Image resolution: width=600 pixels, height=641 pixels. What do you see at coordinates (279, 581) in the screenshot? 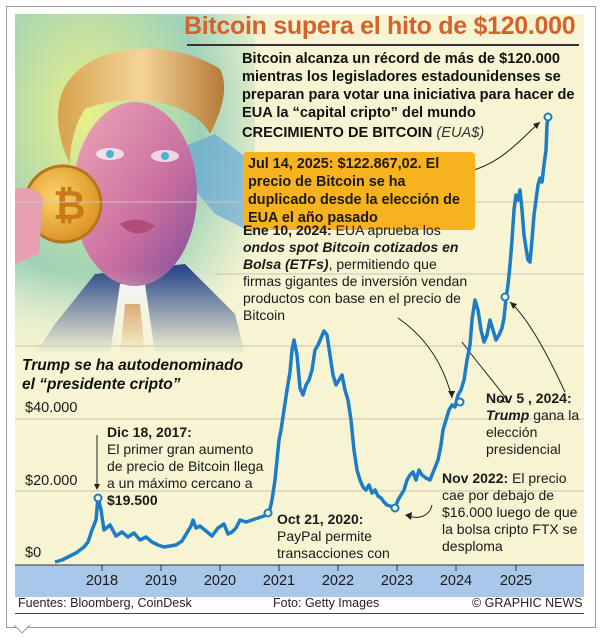
I see `x-tick-2021: 2021` at bounding box center [279, 581].